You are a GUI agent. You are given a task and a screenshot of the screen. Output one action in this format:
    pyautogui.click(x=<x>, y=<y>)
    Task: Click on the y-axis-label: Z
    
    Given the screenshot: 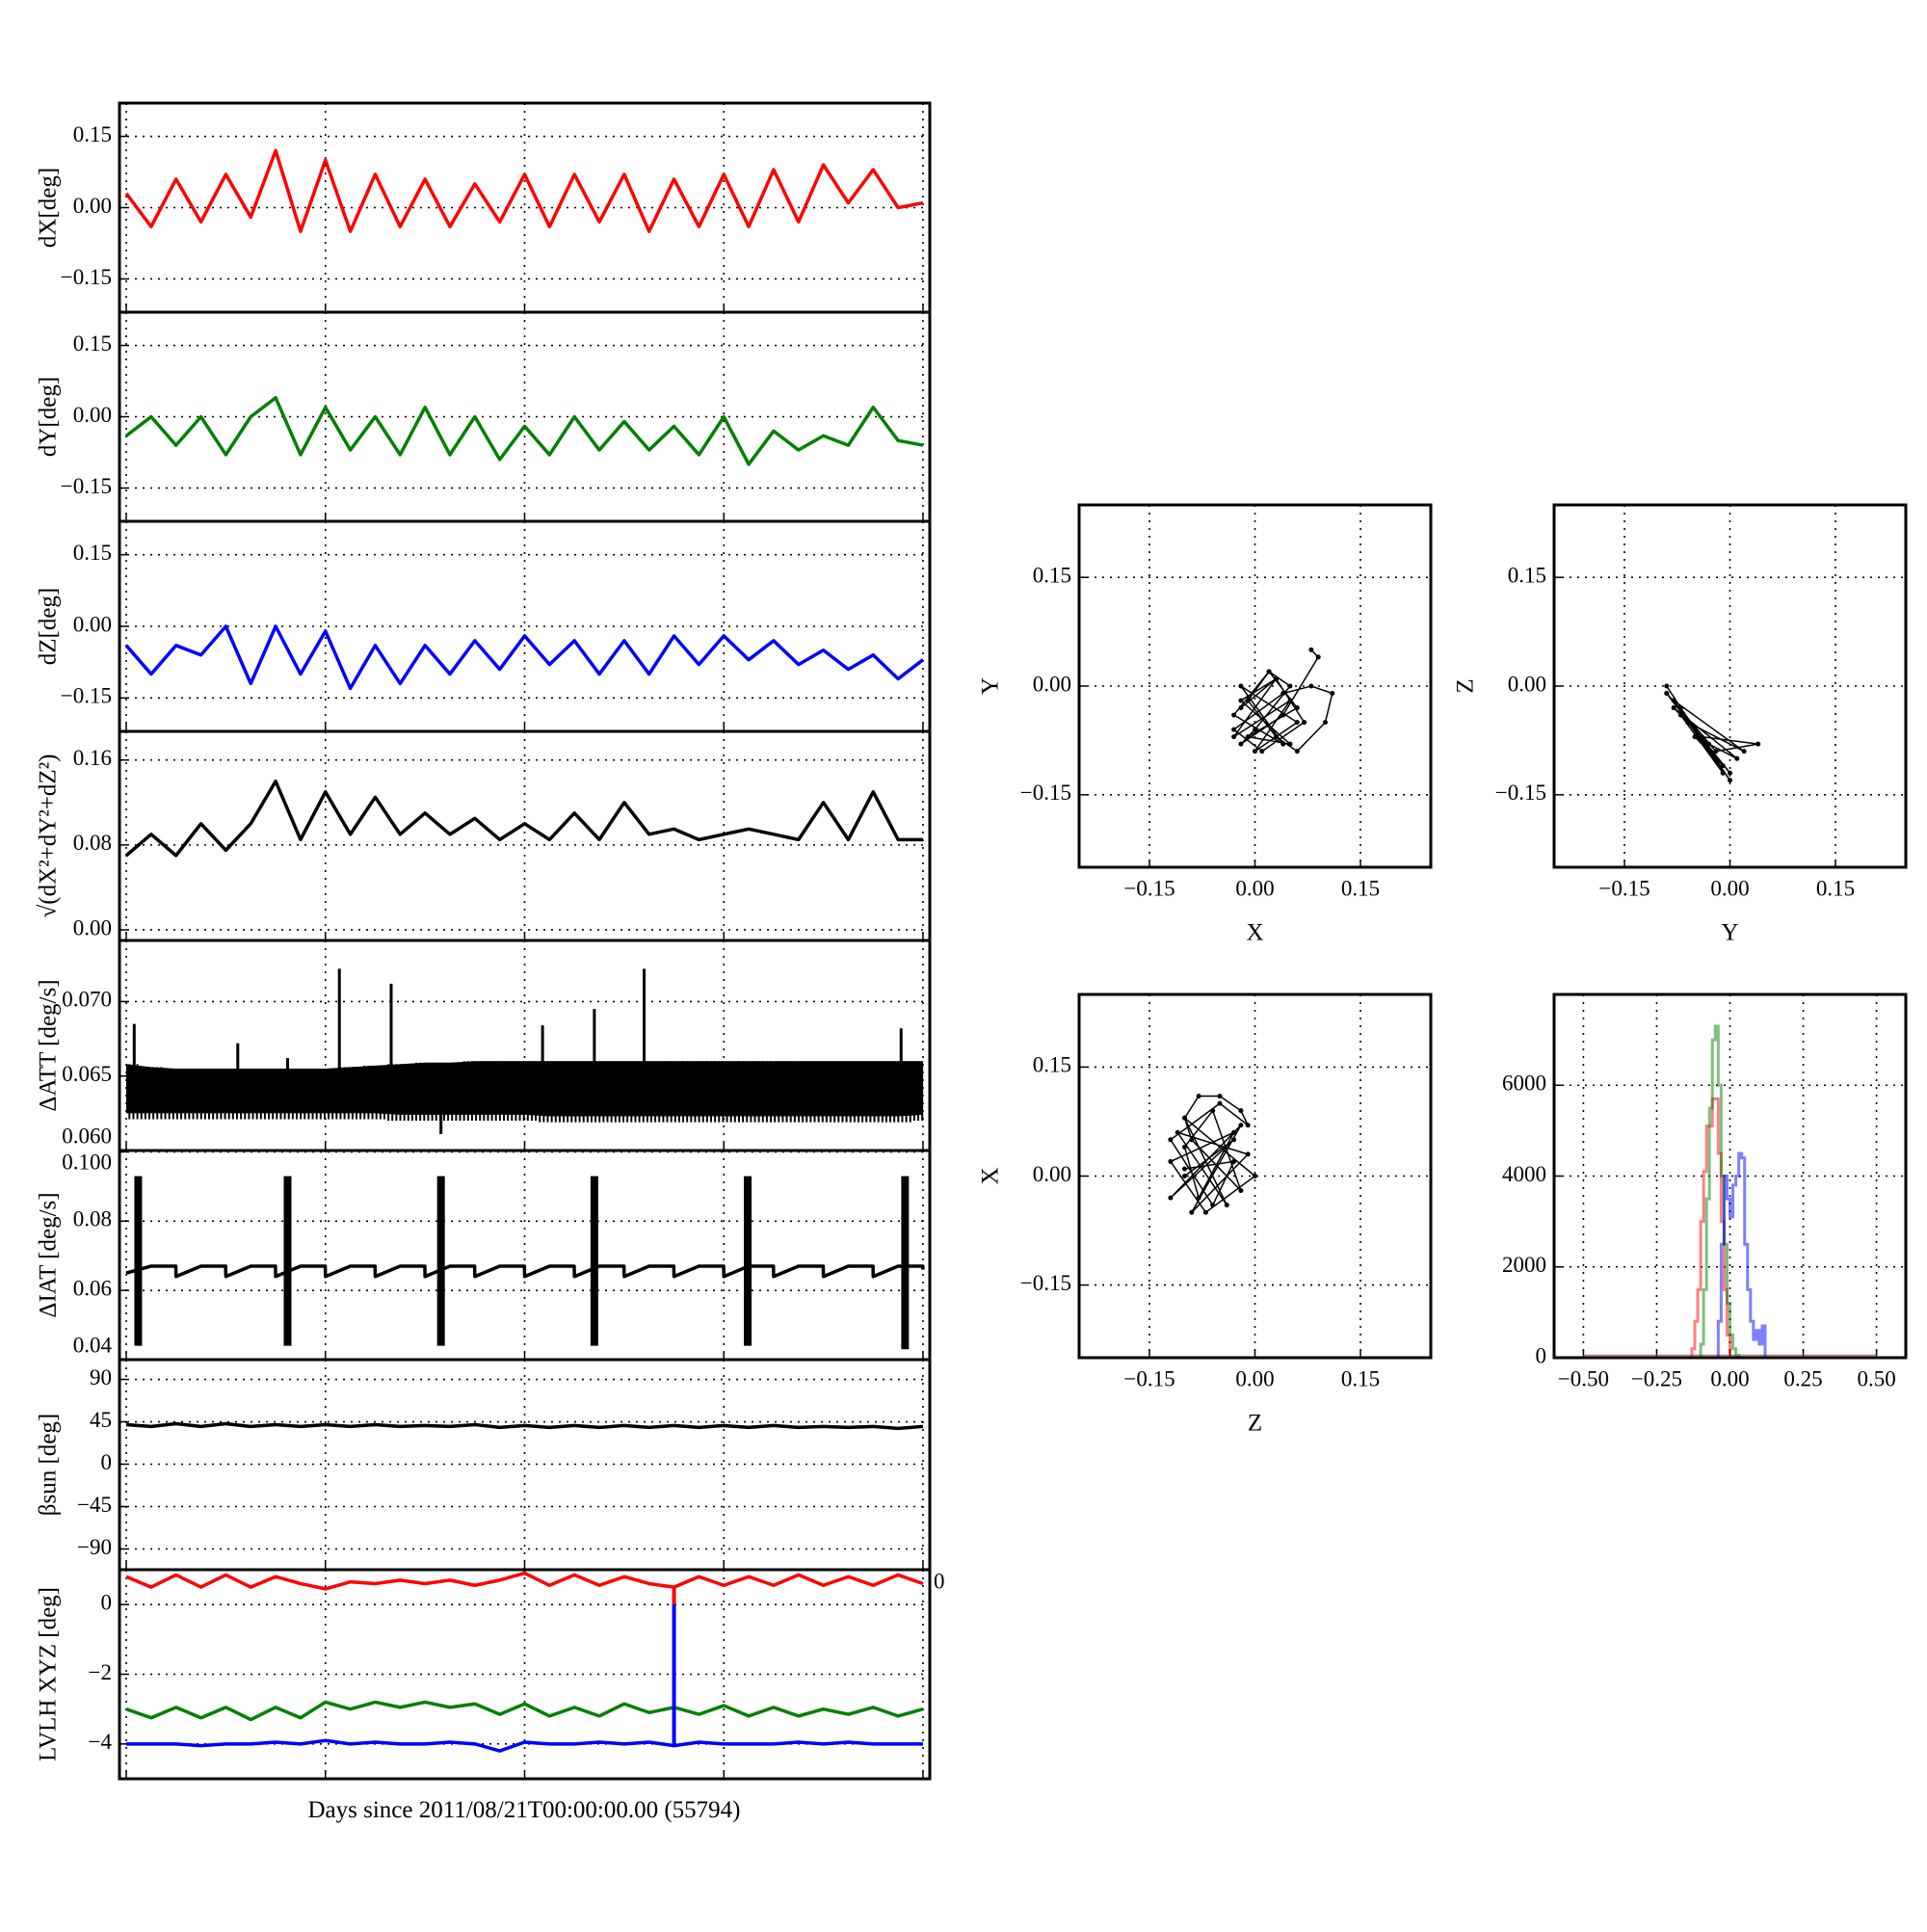 What is the action you would take?
    pyautogui.click(x=1466, y=685)
    